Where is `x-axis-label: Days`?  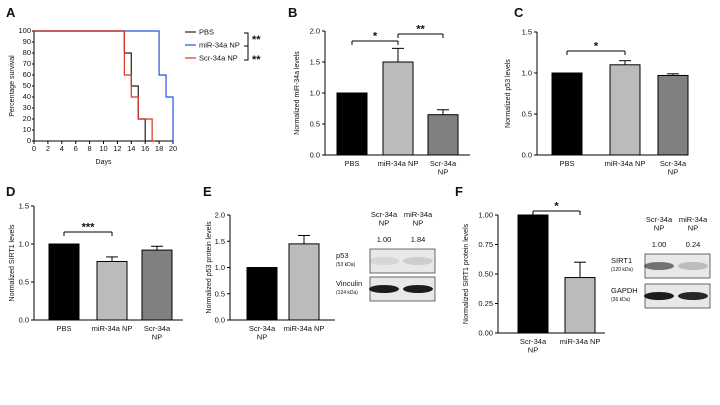 x-axis-label: Days is located at coordinates (104, 162).